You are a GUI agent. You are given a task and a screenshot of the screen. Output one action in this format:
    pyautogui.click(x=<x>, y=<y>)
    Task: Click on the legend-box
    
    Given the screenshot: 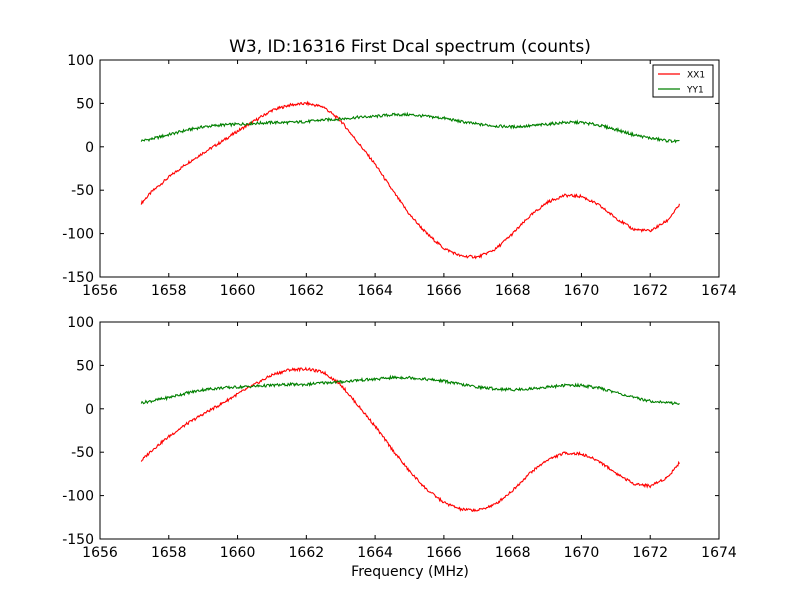 What is the action you would take?
    pyautogui.click(x=683, y=81)
    